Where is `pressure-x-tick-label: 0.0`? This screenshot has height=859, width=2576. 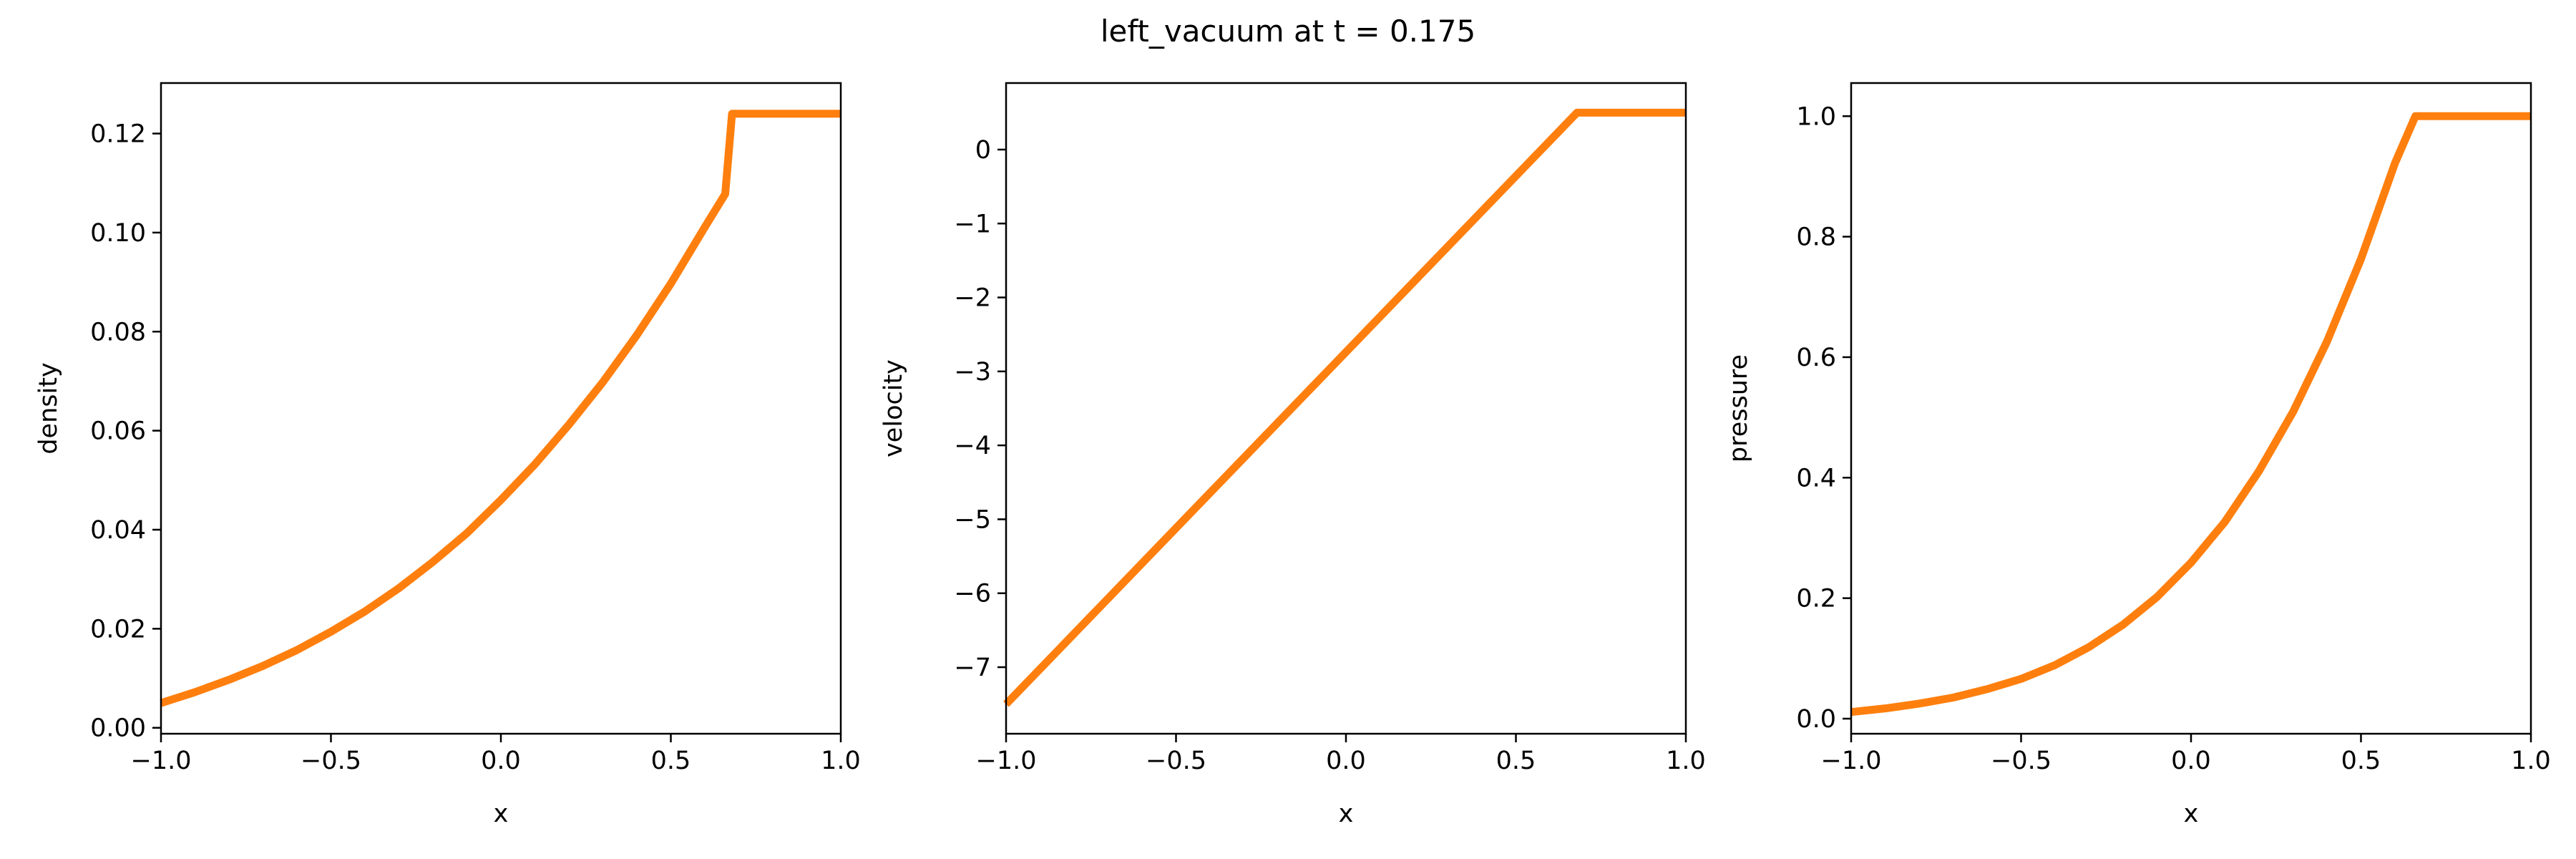 pressure-x-tick-label: 0.0 is located at coordinates (2191, 761).